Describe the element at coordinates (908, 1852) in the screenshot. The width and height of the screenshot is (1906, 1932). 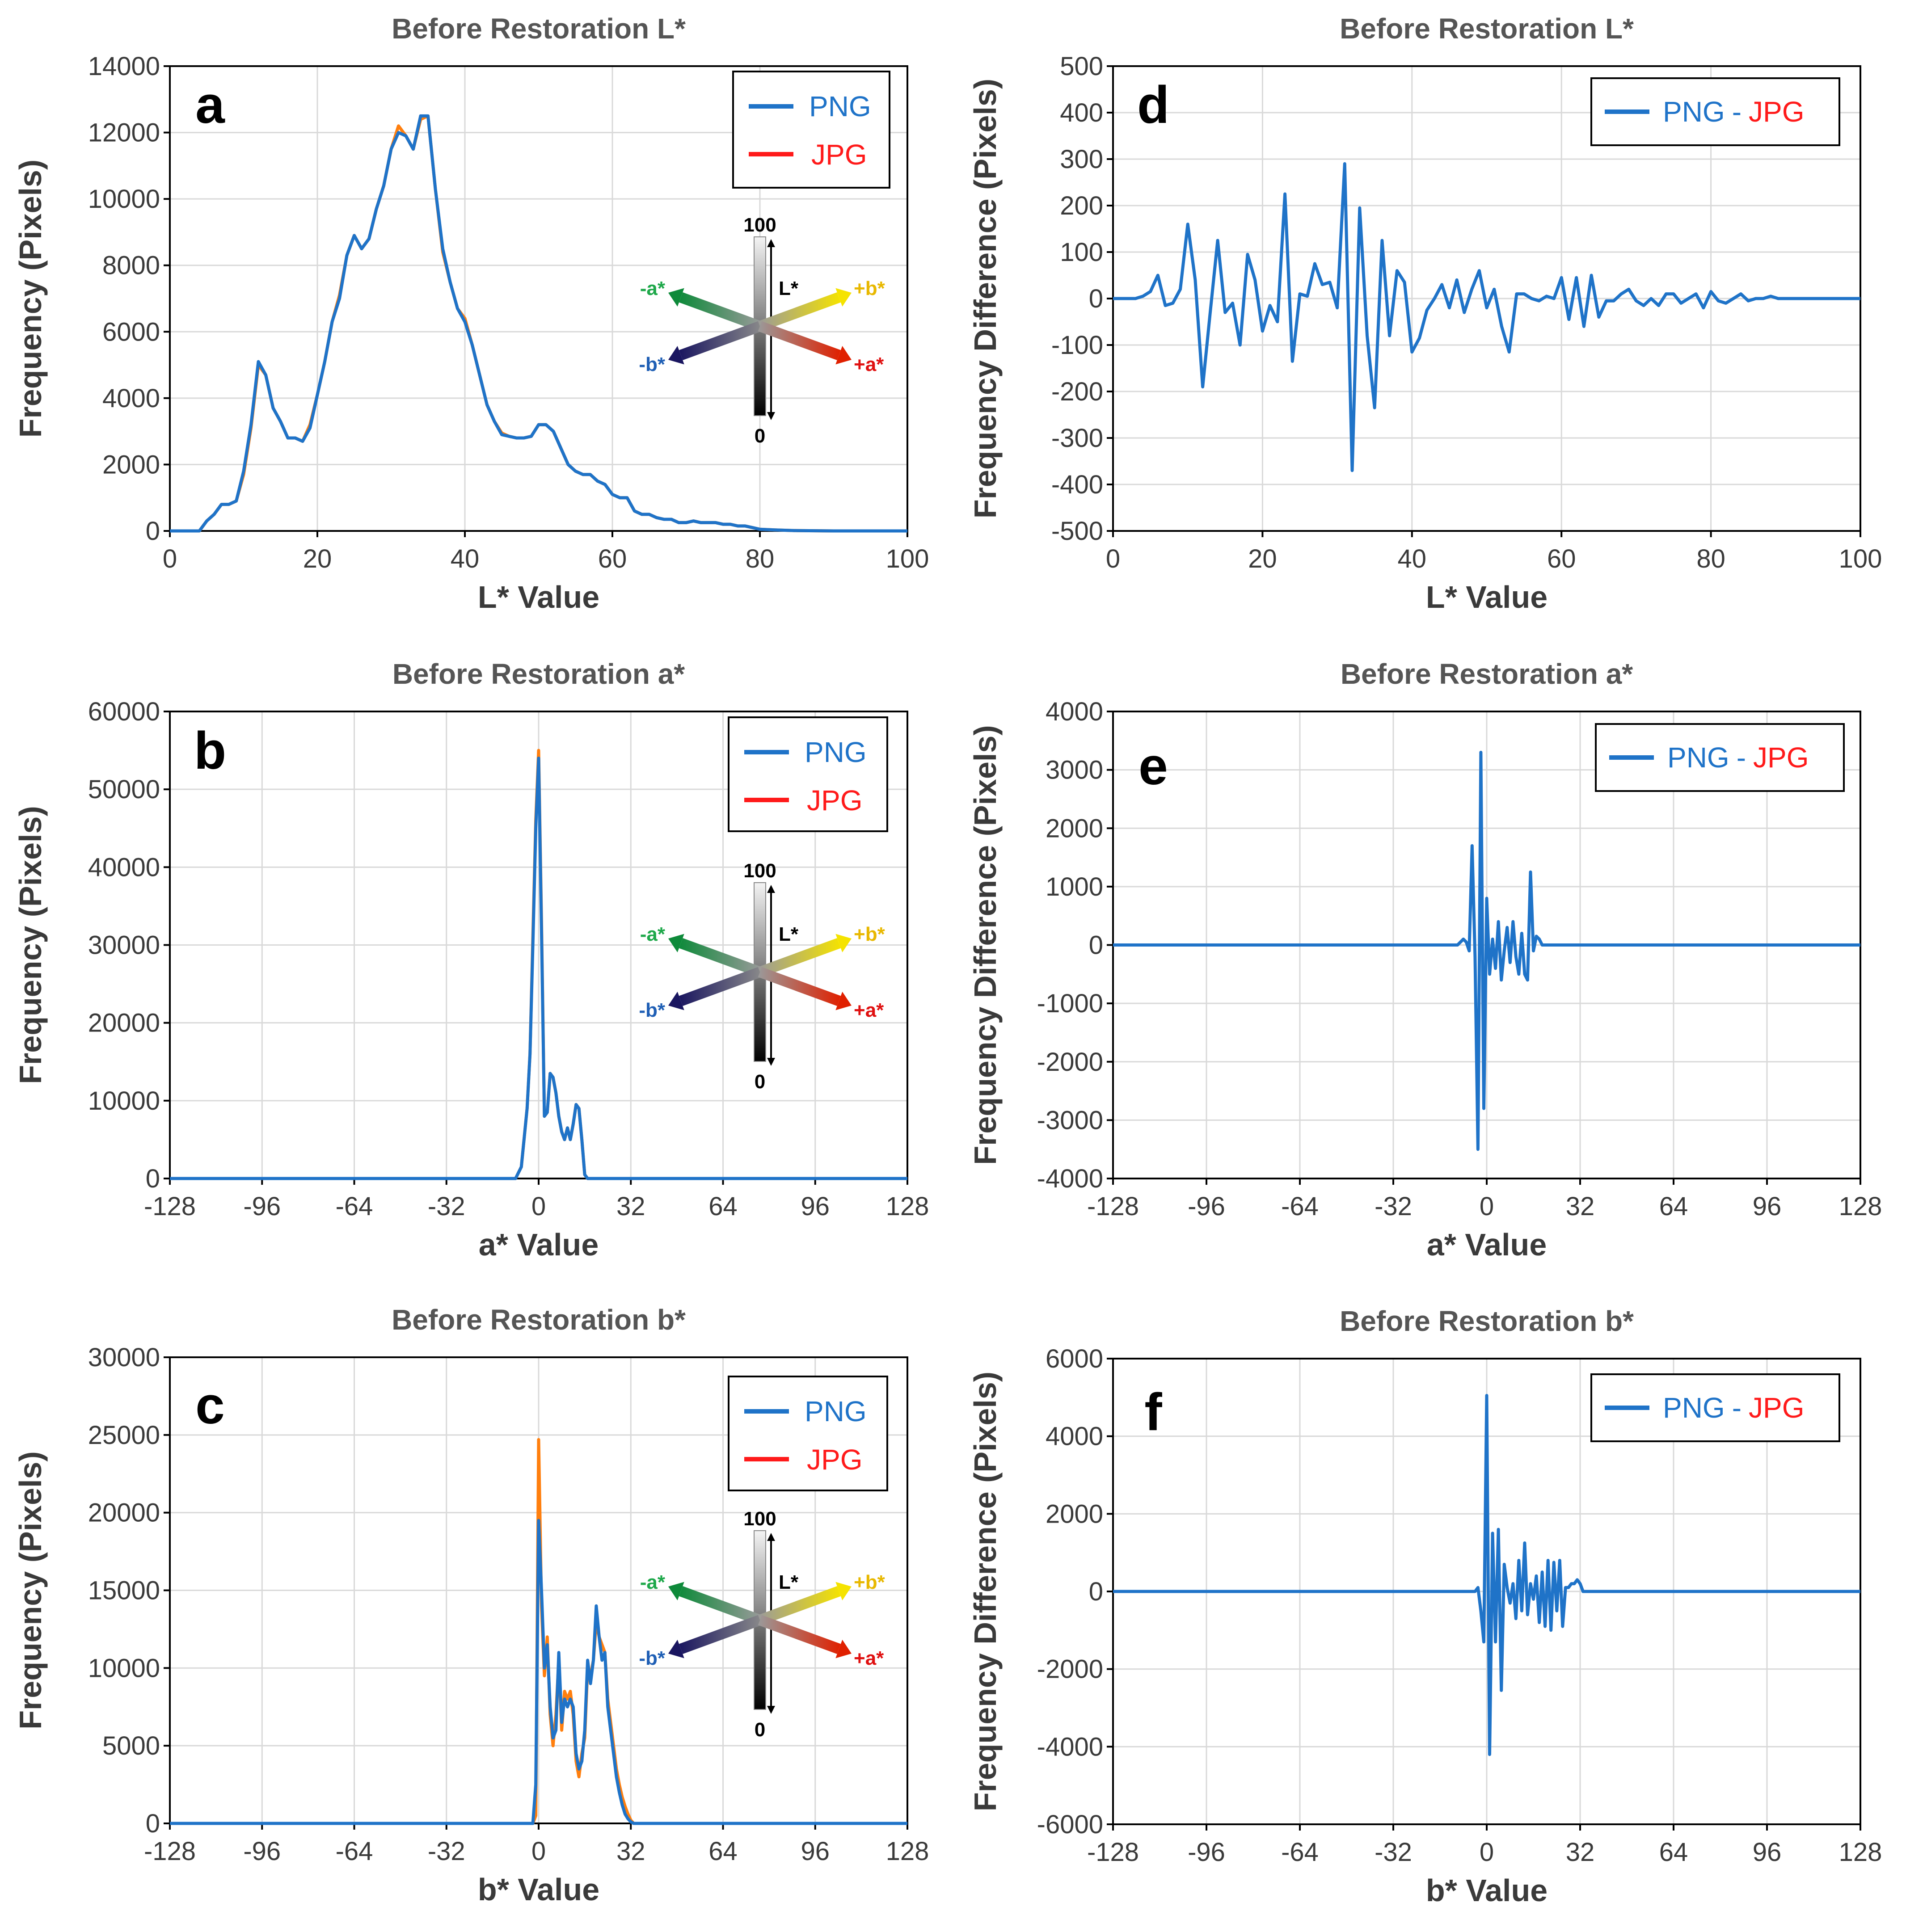
I see `x-tick-label: 128` at that location.